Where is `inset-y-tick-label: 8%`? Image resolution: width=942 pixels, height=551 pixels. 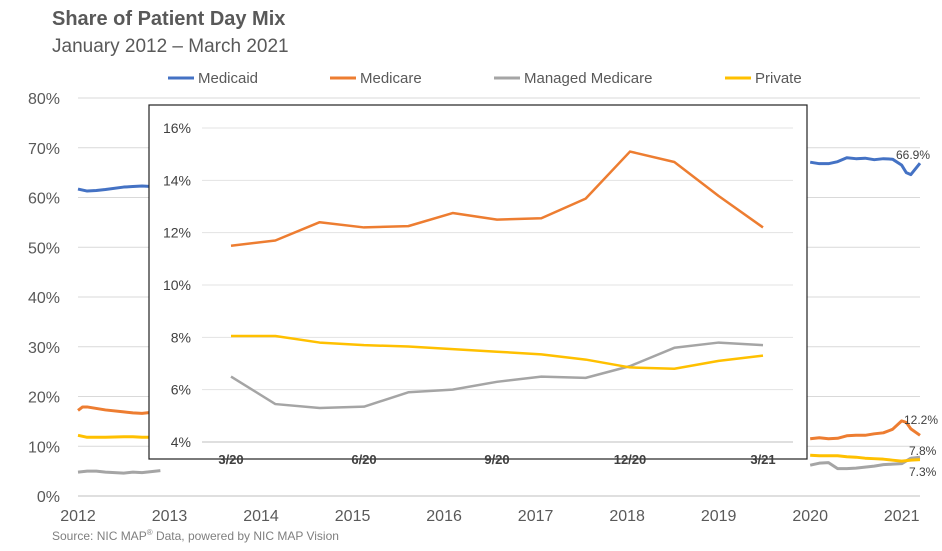
inset-y-tick-label: 8% is located at coordinates (181, 337).